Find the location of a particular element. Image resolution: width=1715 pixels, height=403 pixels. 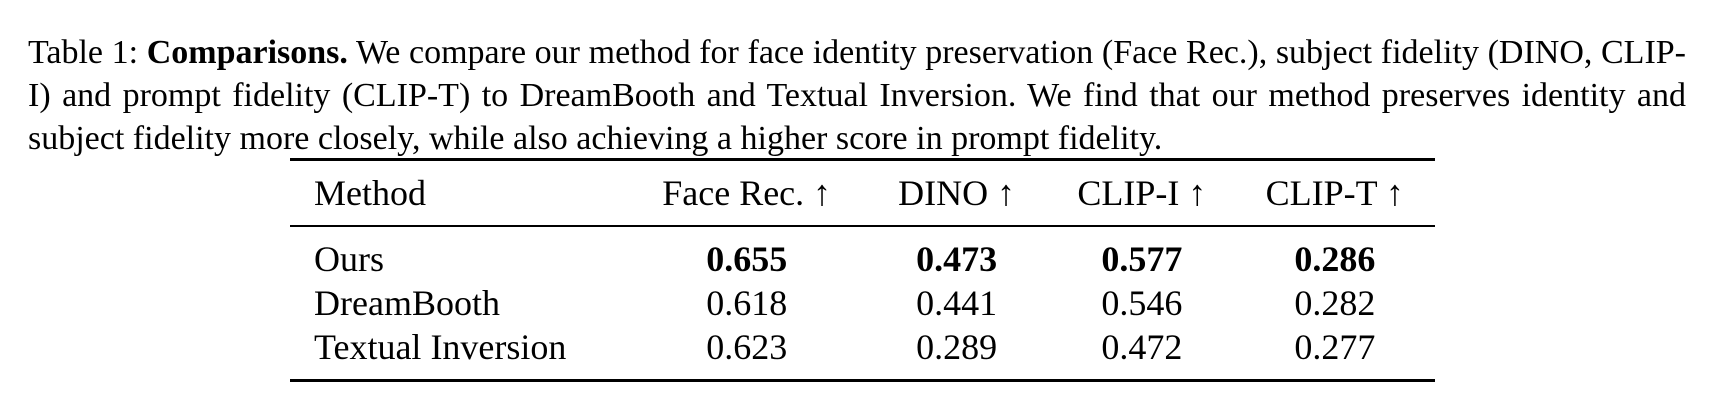

clip-i-cell: 0.577 is located at coordinates (1142, 259).